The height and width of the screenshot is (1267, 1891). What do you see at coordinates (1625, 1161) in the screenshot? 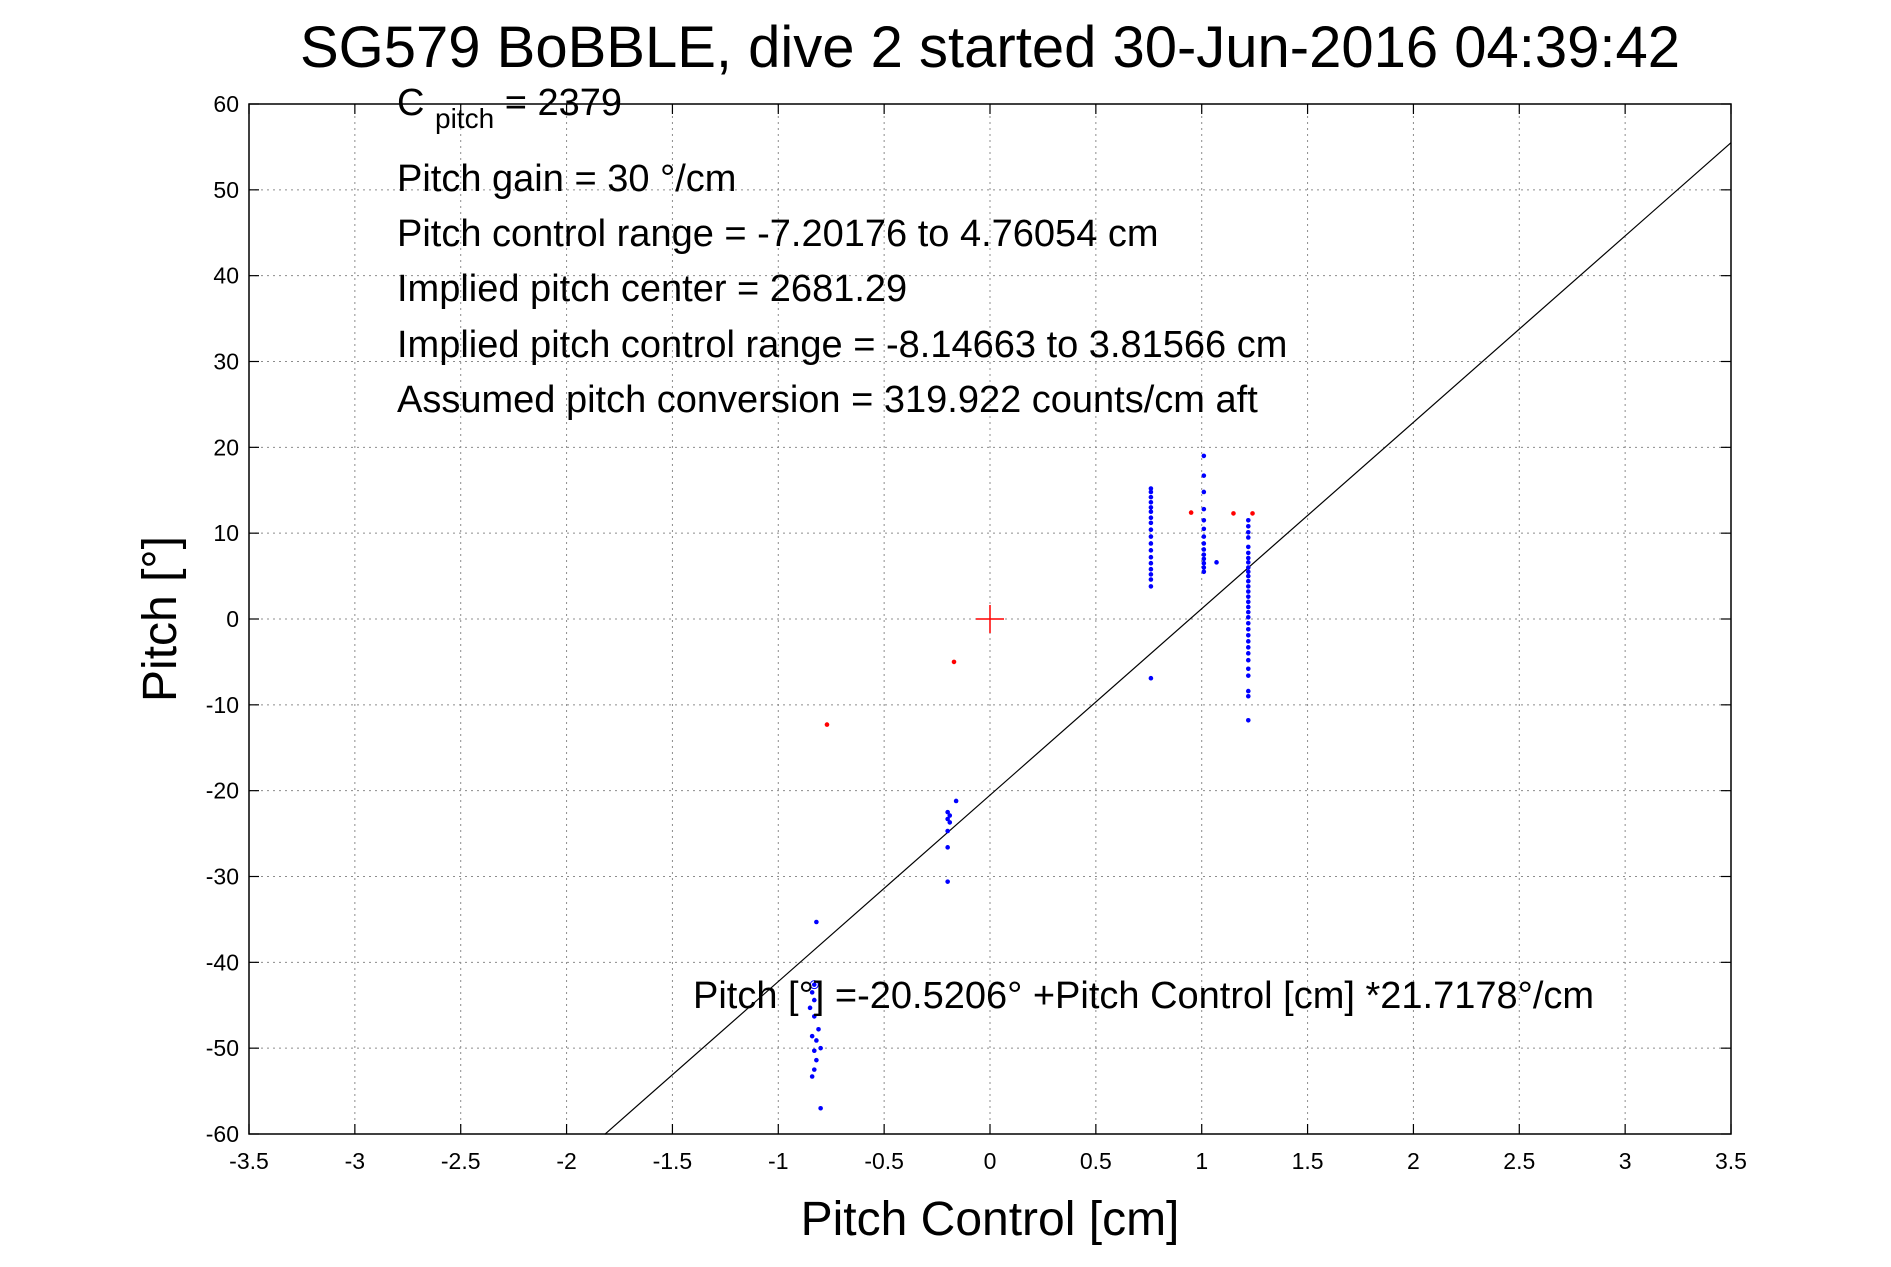
I see `x-tick-label: 3` at bounding box center [1625, 1161].